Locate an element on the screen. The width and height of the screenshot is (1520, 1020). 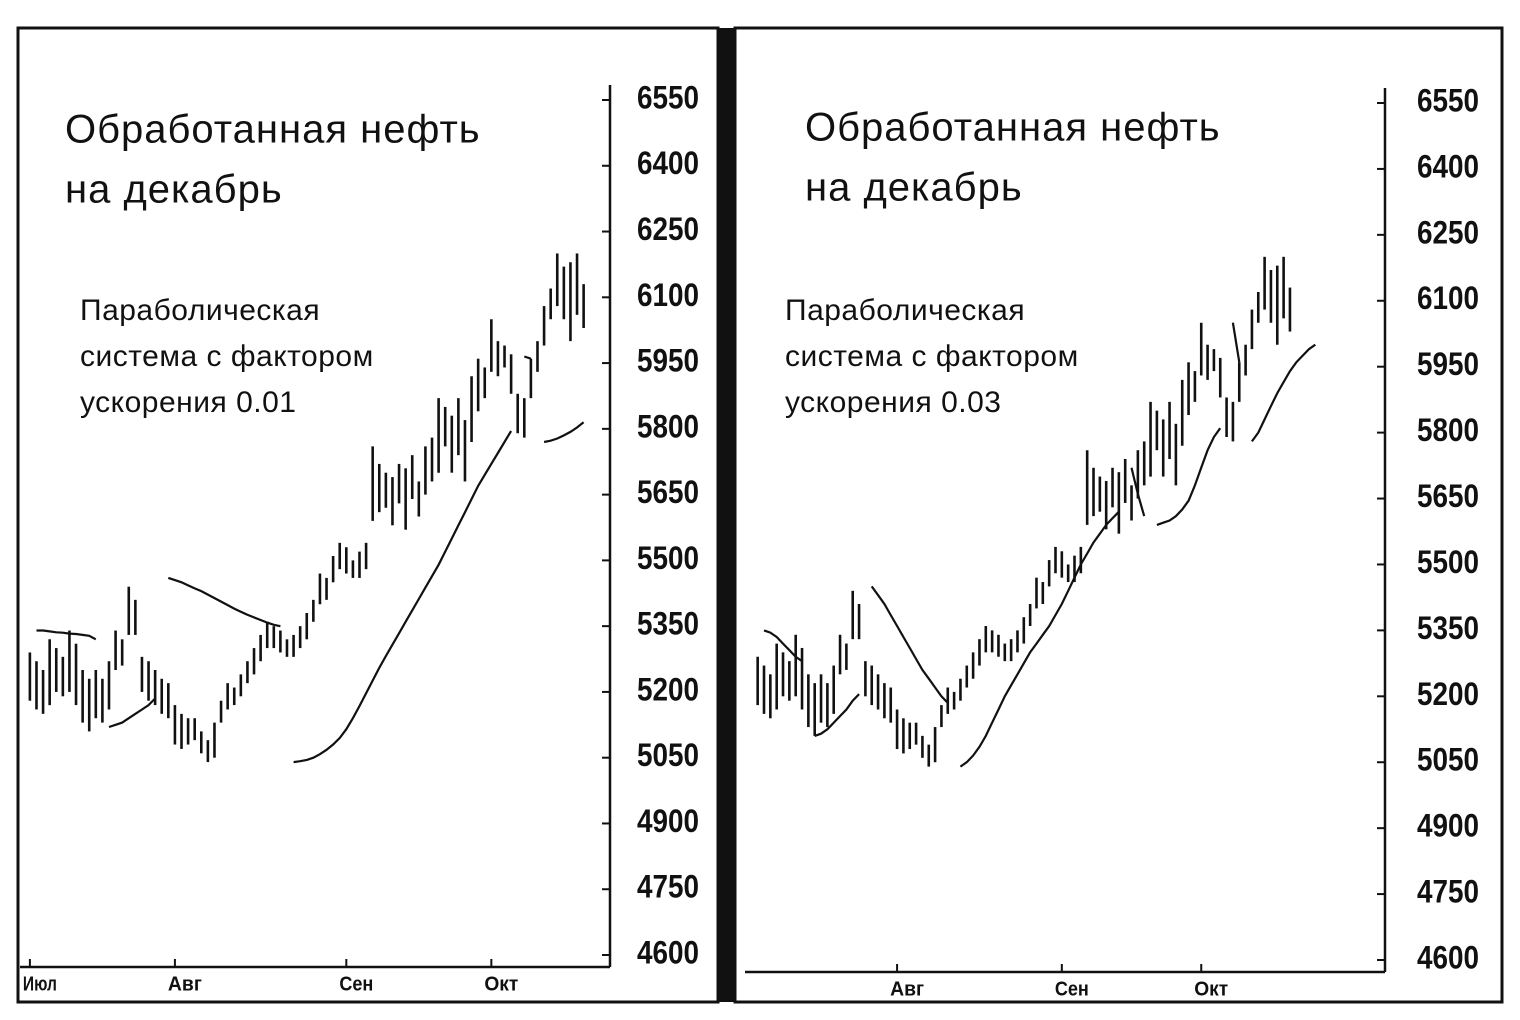
annotation: ускорения 0.01 is located at coordinates (188, 402).